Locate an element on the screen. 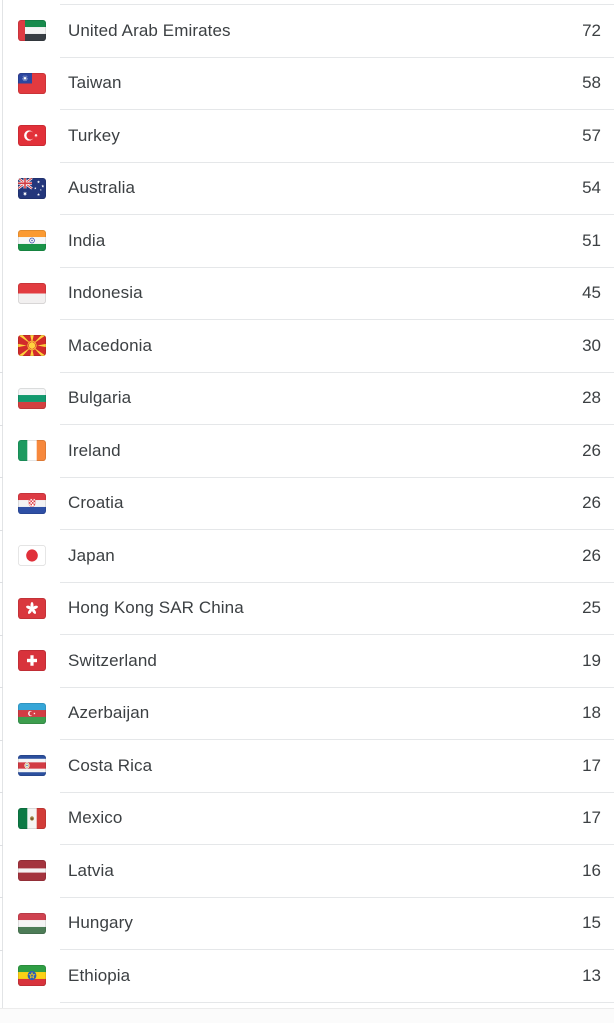 The width and height of the screenshot is (614, 1023). et-flag-icon is located at coordinates (32, 976).